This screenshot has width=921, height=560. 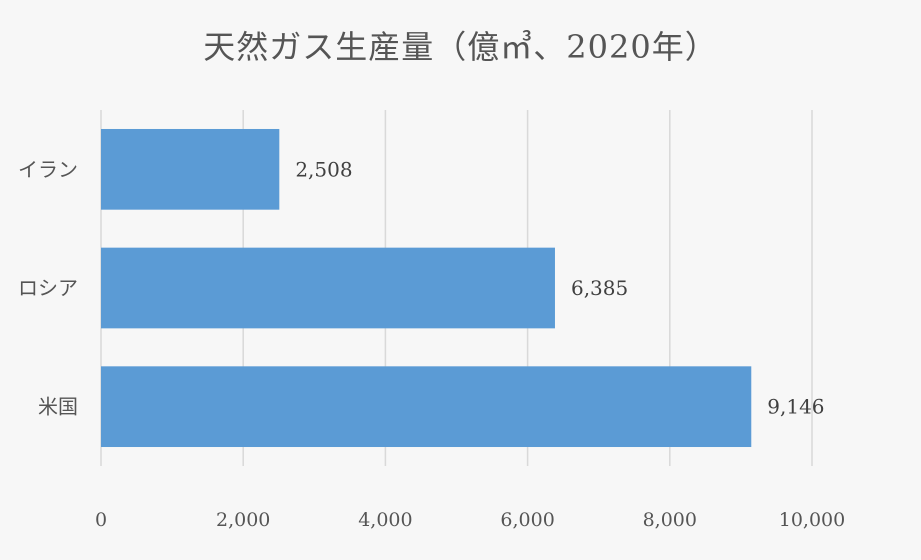 I want to click on category-label: 米国, so click(x=58, y=407).